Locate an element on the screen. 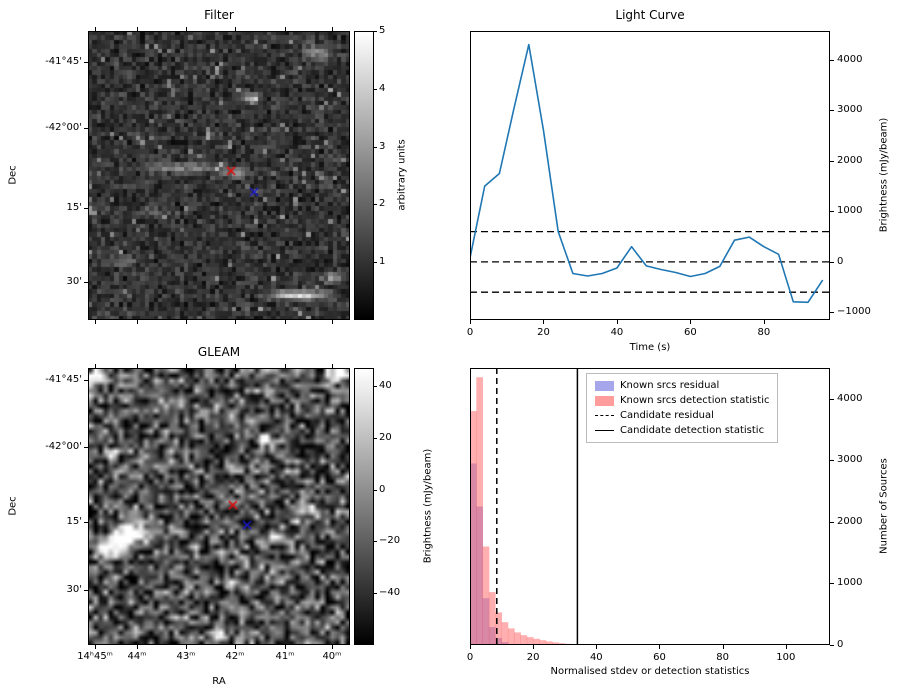 The width and height of the screenshot is (916, 699). colorbar-tick-label: 0 is located at coordinates (382, 489).